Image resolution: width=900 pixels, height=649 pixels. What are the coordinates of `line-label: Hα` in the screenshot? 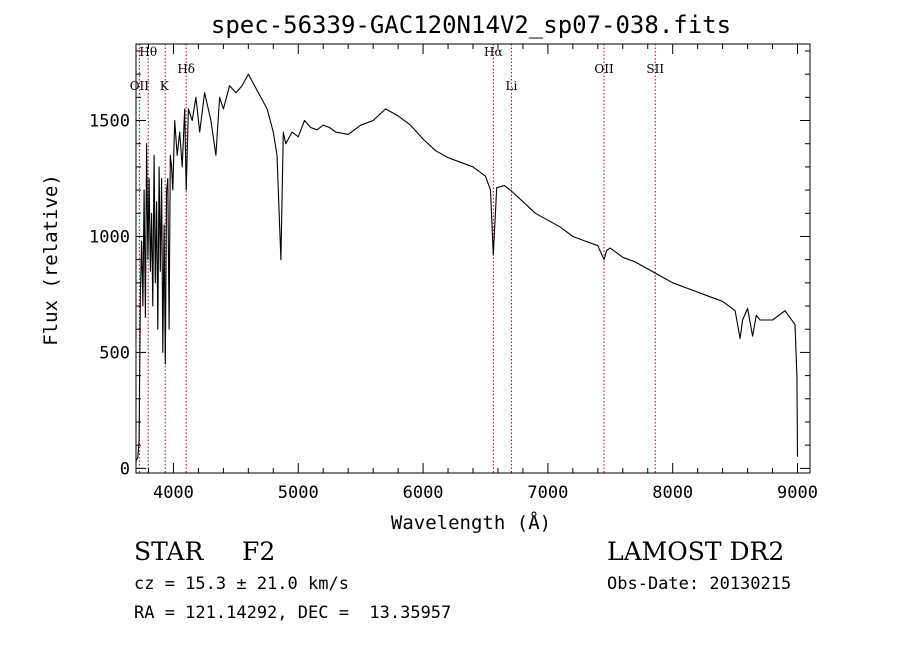 It's located at (493, 52).